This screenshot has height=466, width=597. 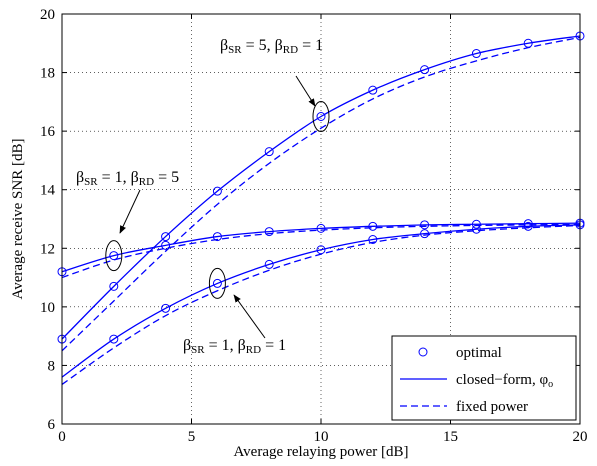 I want to click on annotation-sr1-rd1-label: βSR = 1, βRD = 1, so click(x=234, y=346).